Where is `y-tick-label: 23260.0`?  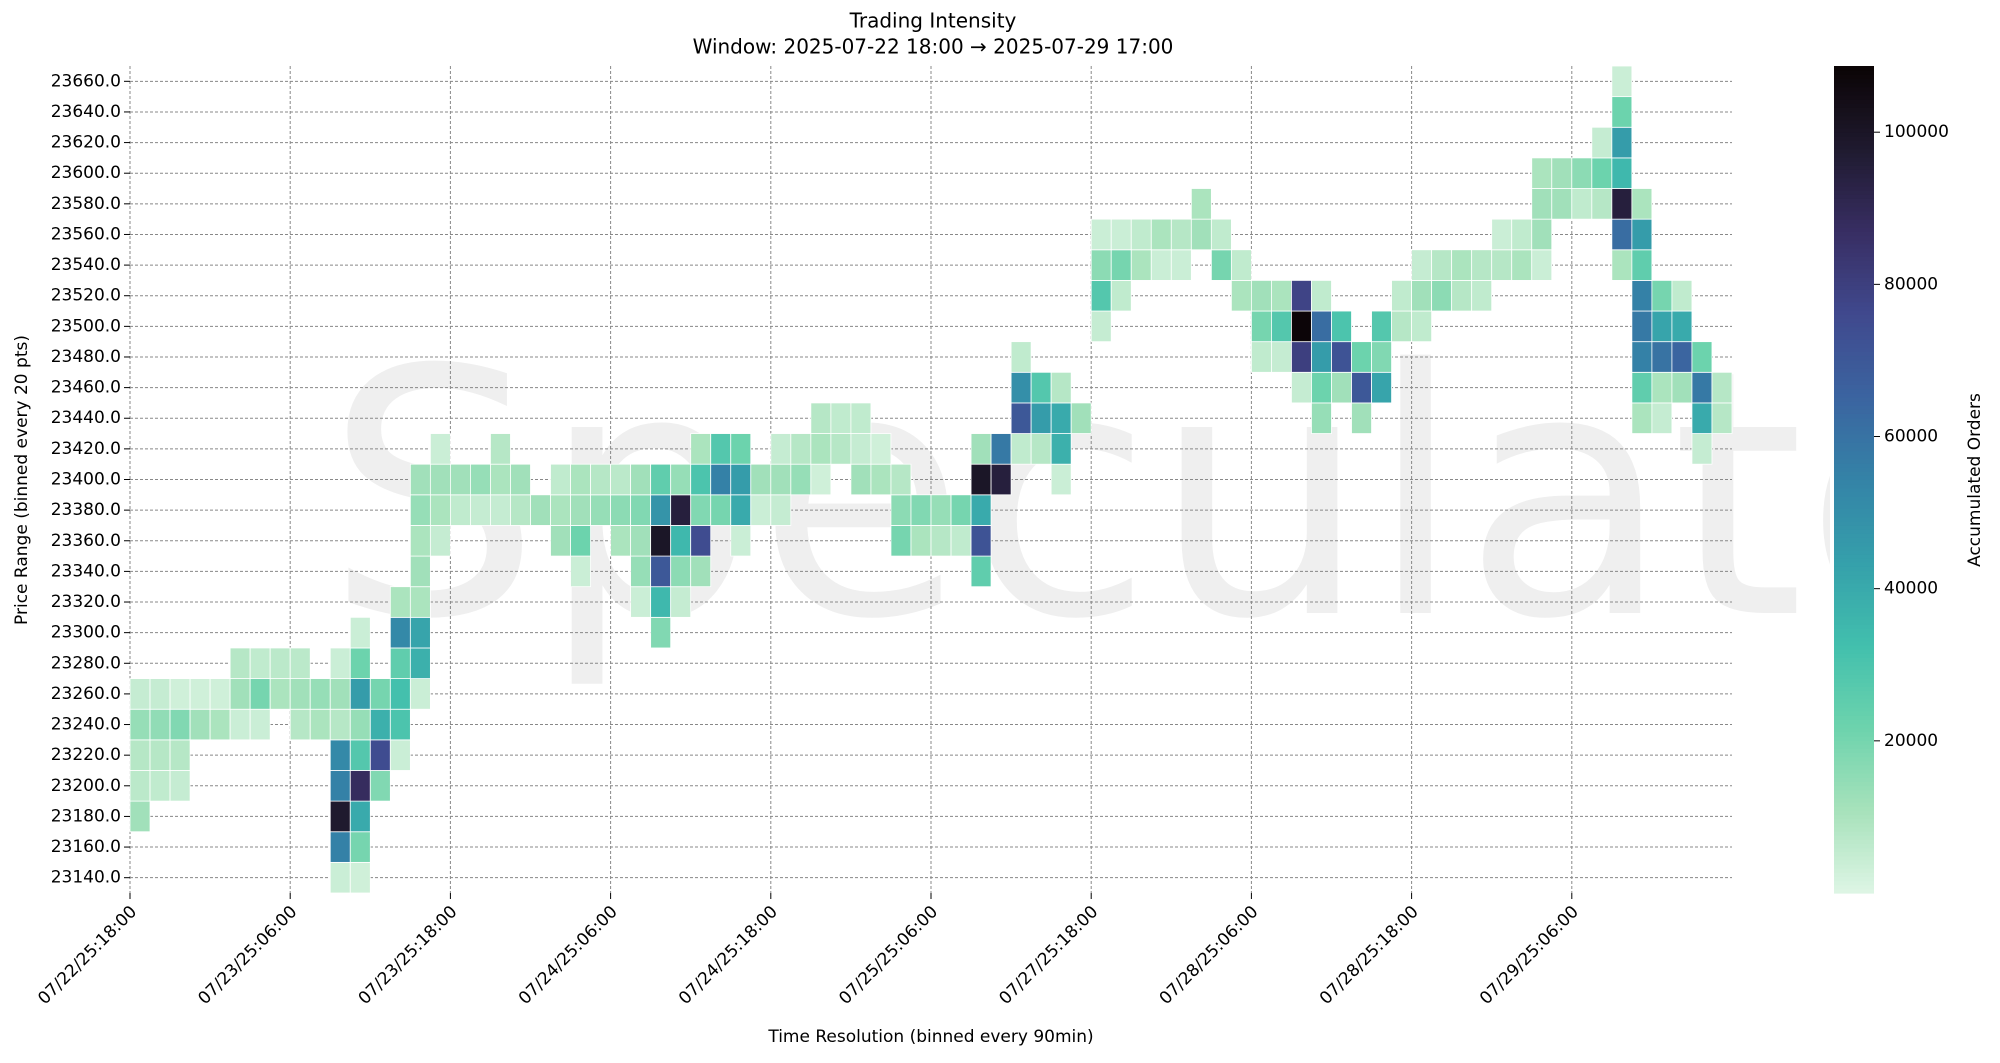
y-tick-label: 23260.0 is located at coordinates (86, 694).